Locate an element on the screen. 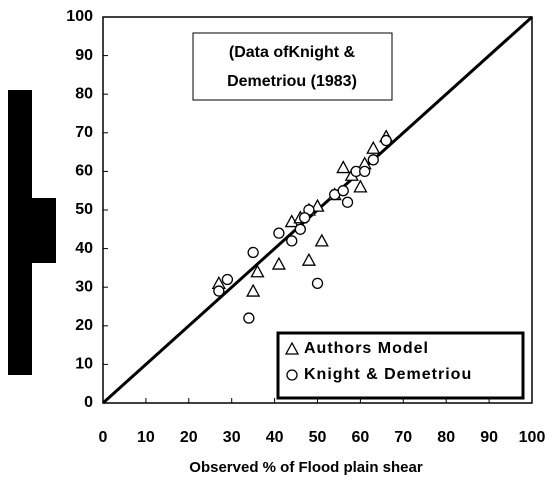 The height and width of the screenshot is (482, 553). x-tick-label: 10 is located at coordinates (146, 437).